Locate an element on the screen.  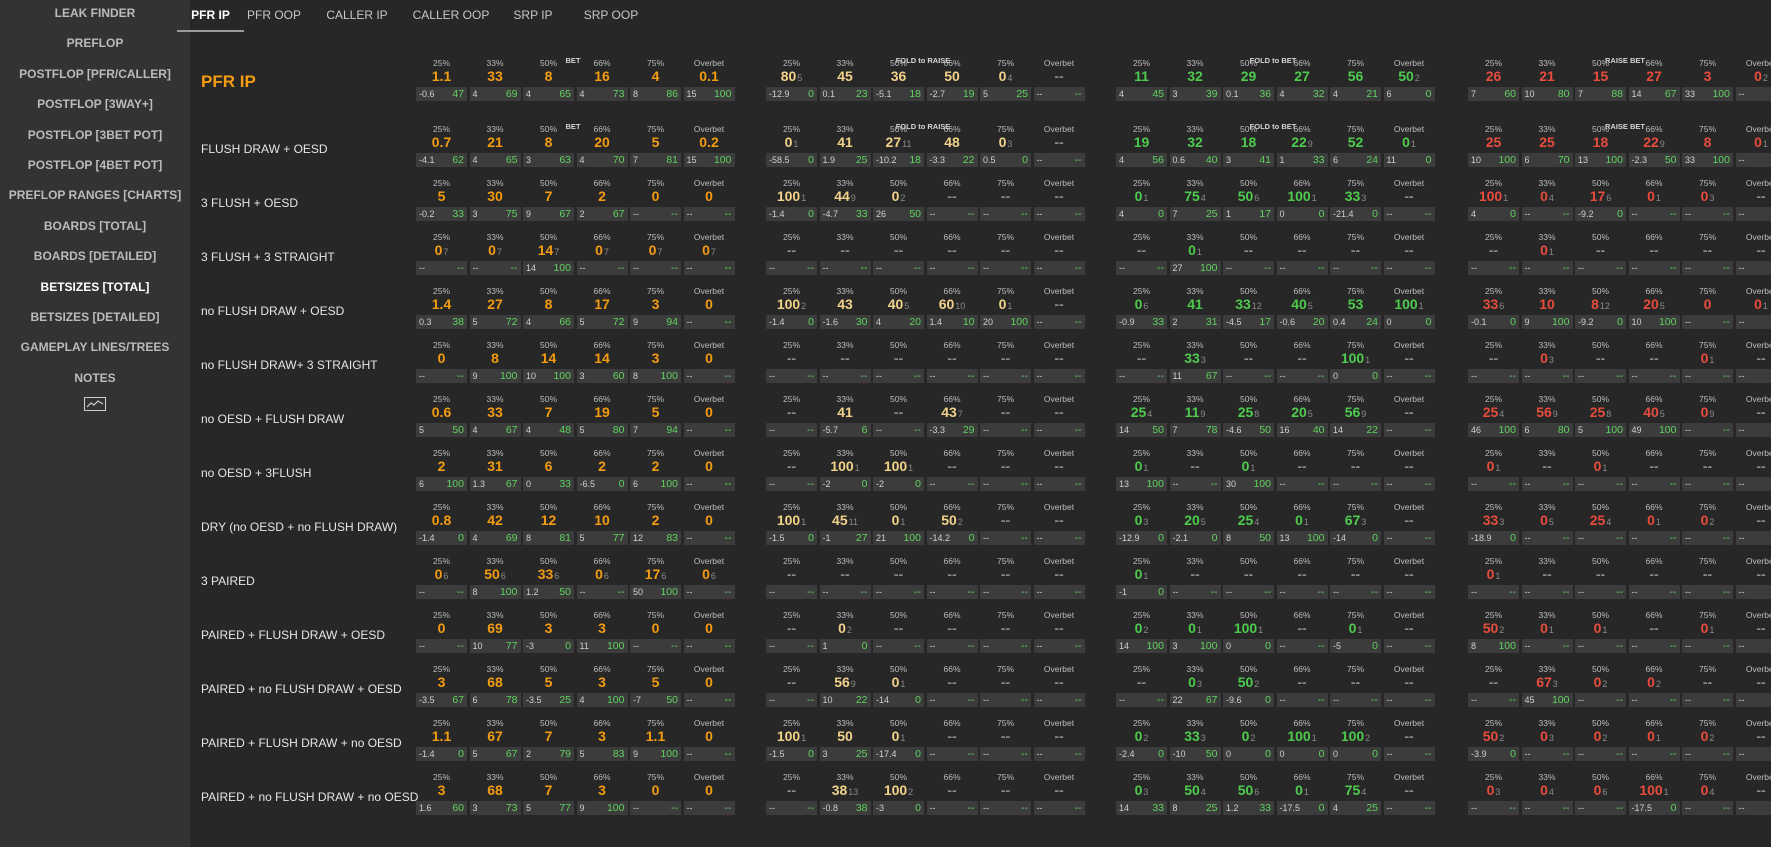
stat-cell: 33% 01 27 100 is located at coordinates (1195, 253).